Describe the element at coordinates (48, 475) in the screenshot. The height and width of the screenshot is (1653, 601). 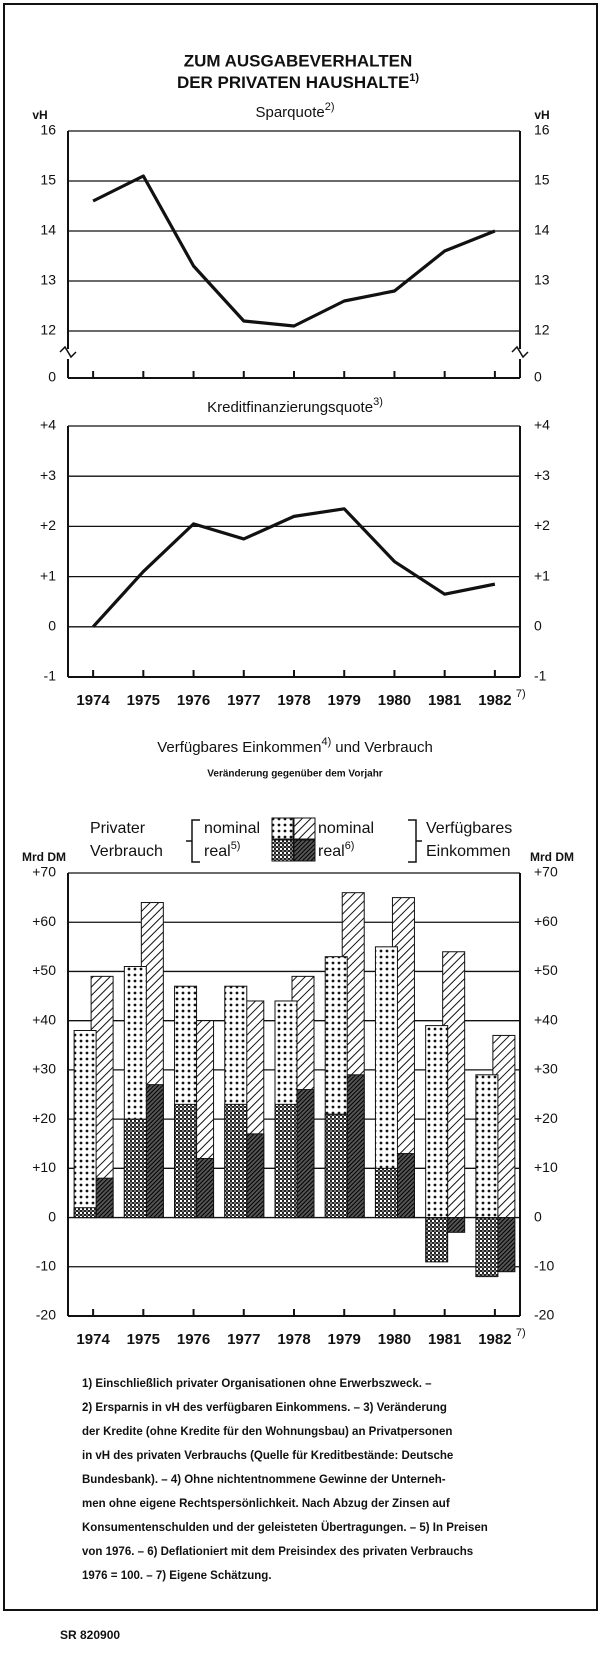
I see `y-tick-label: +3` at that location.